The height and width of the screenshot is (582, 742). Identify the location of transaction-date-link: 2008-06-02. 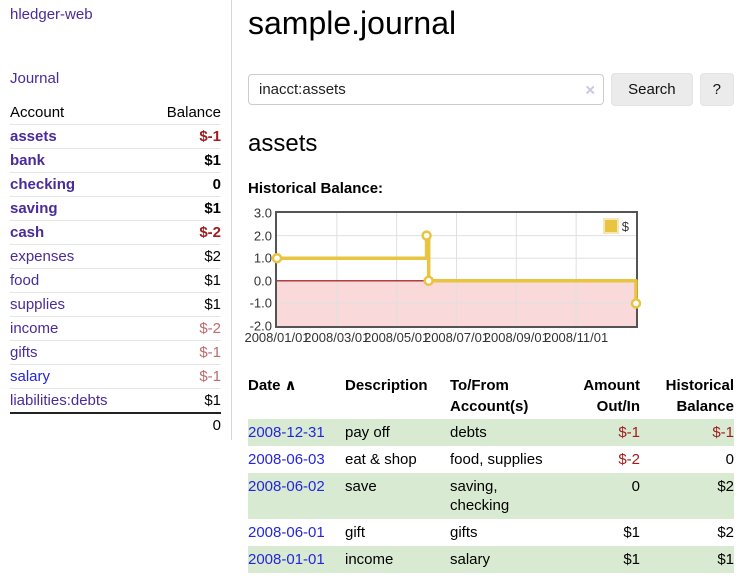
(286, 486).